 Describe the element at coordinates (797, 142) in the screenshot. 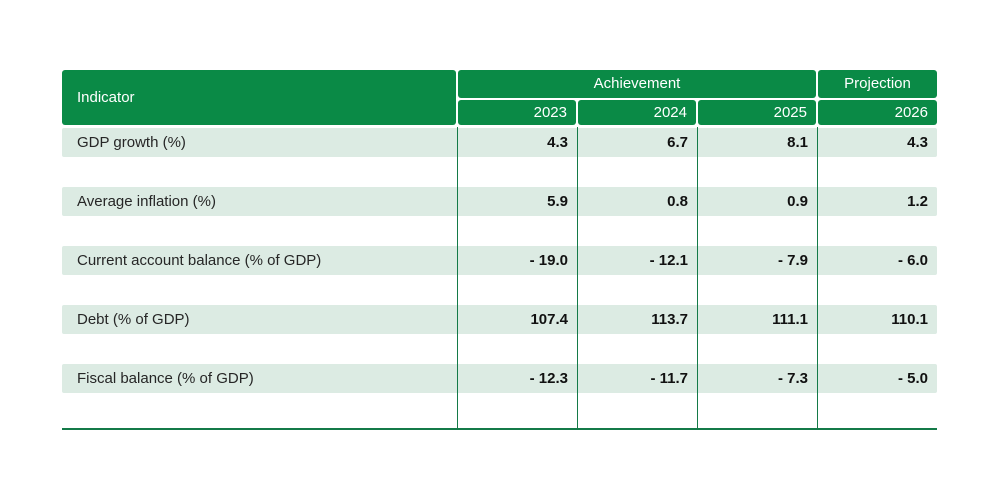

I see `cell-value: 8.1` at that location.